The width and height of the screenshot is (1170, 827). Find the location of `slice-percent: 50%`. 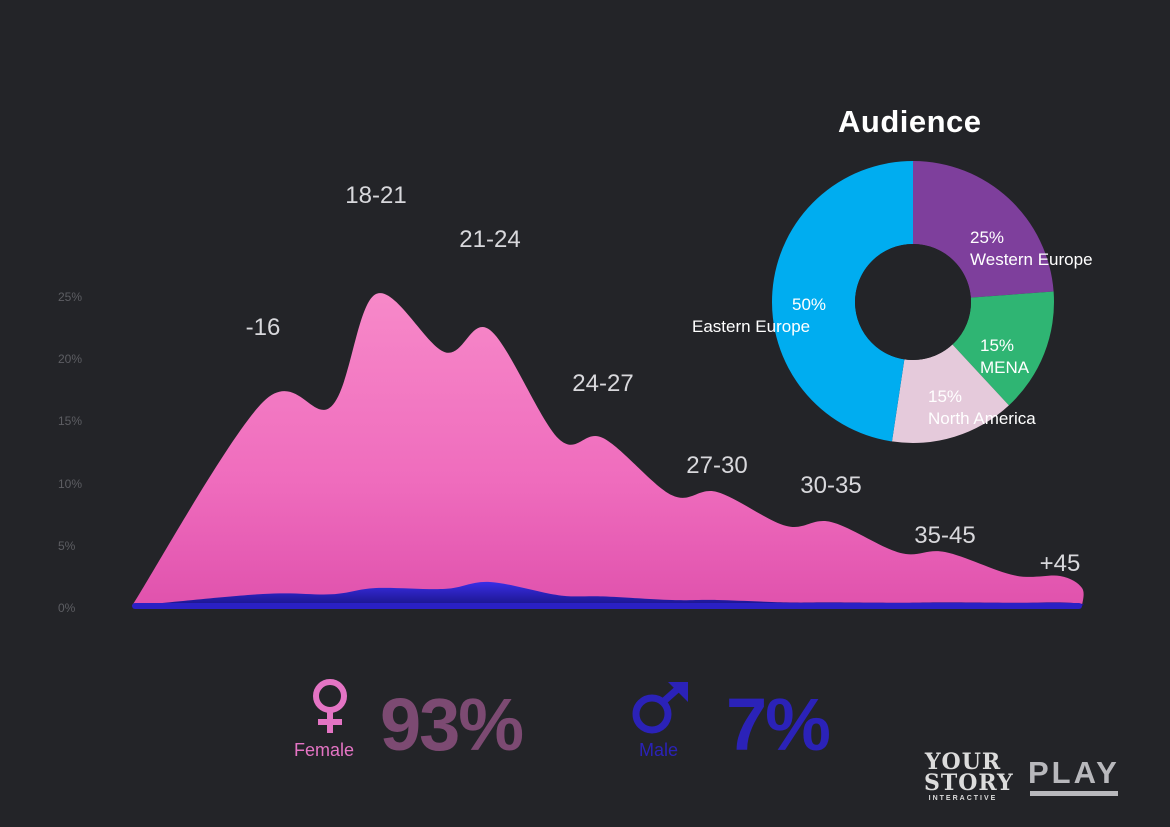

slice-percent: 50% is located at coordinates (809, 304).